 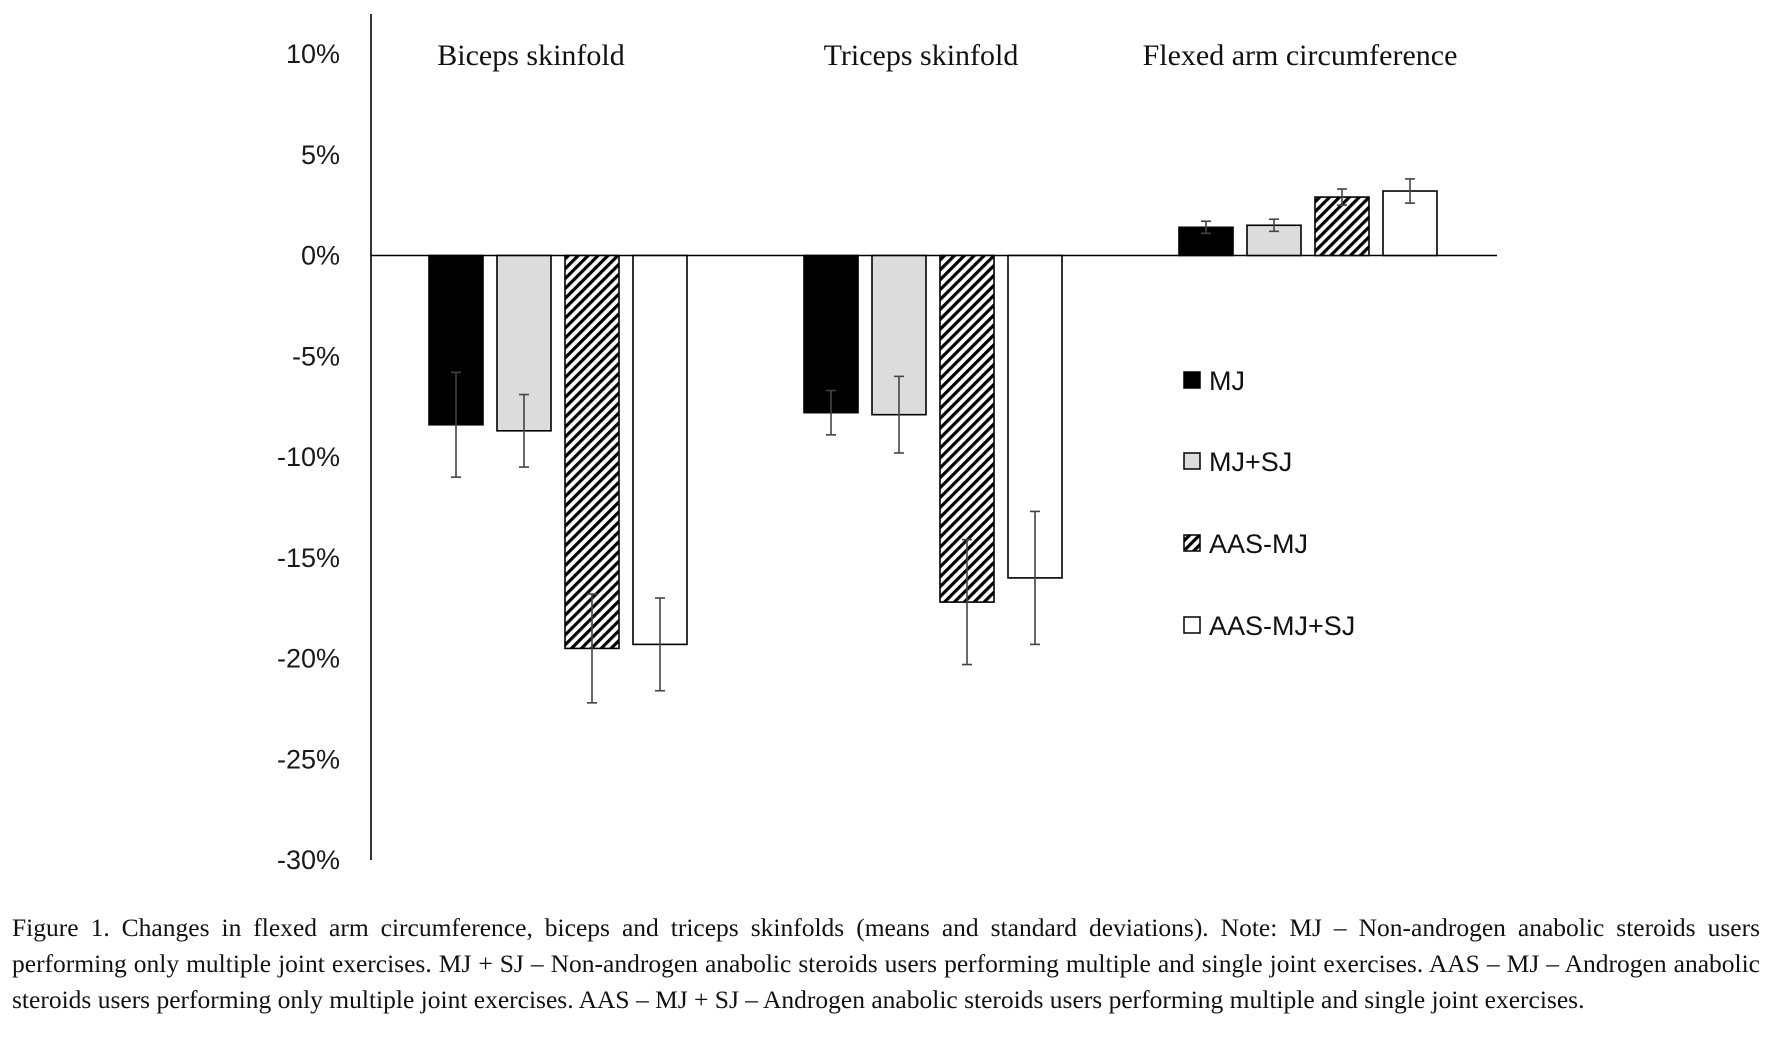 I want to click on y-tick-label: 5%, so click(x=320, y=155).